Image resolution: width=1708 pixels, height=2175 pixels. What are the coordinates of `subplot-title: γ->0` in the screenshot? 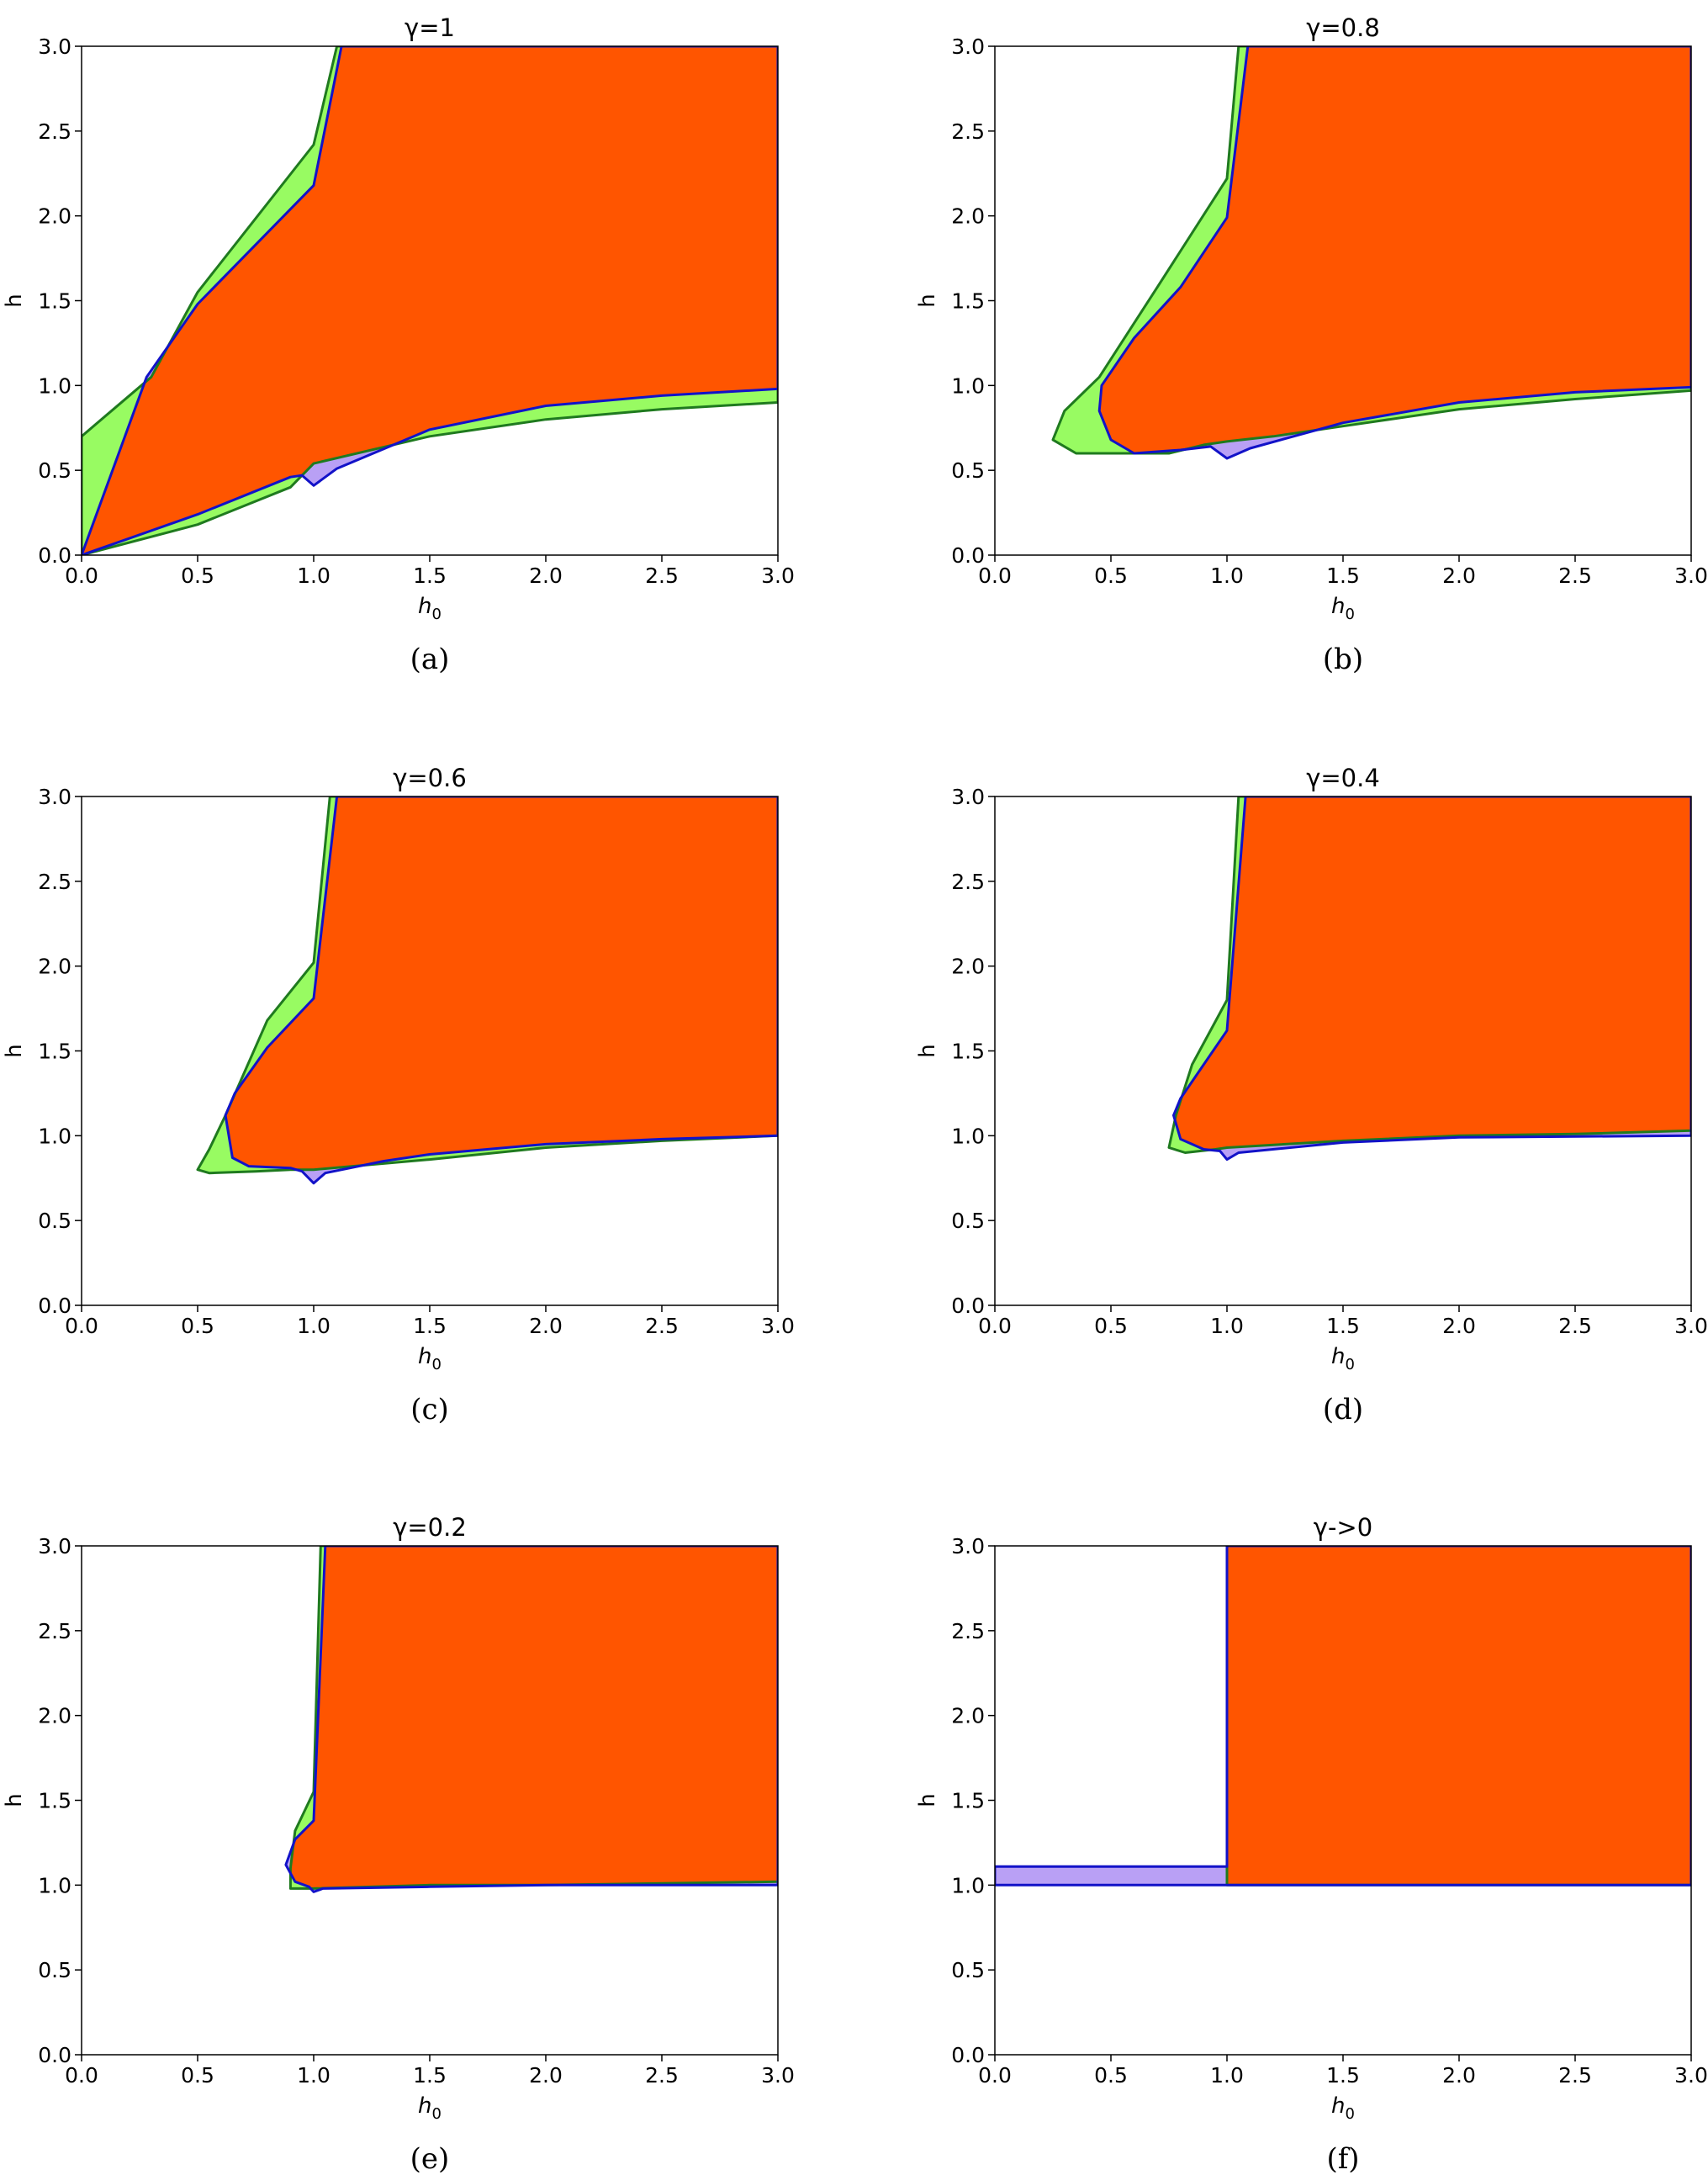 It's located at (1343, 1527).